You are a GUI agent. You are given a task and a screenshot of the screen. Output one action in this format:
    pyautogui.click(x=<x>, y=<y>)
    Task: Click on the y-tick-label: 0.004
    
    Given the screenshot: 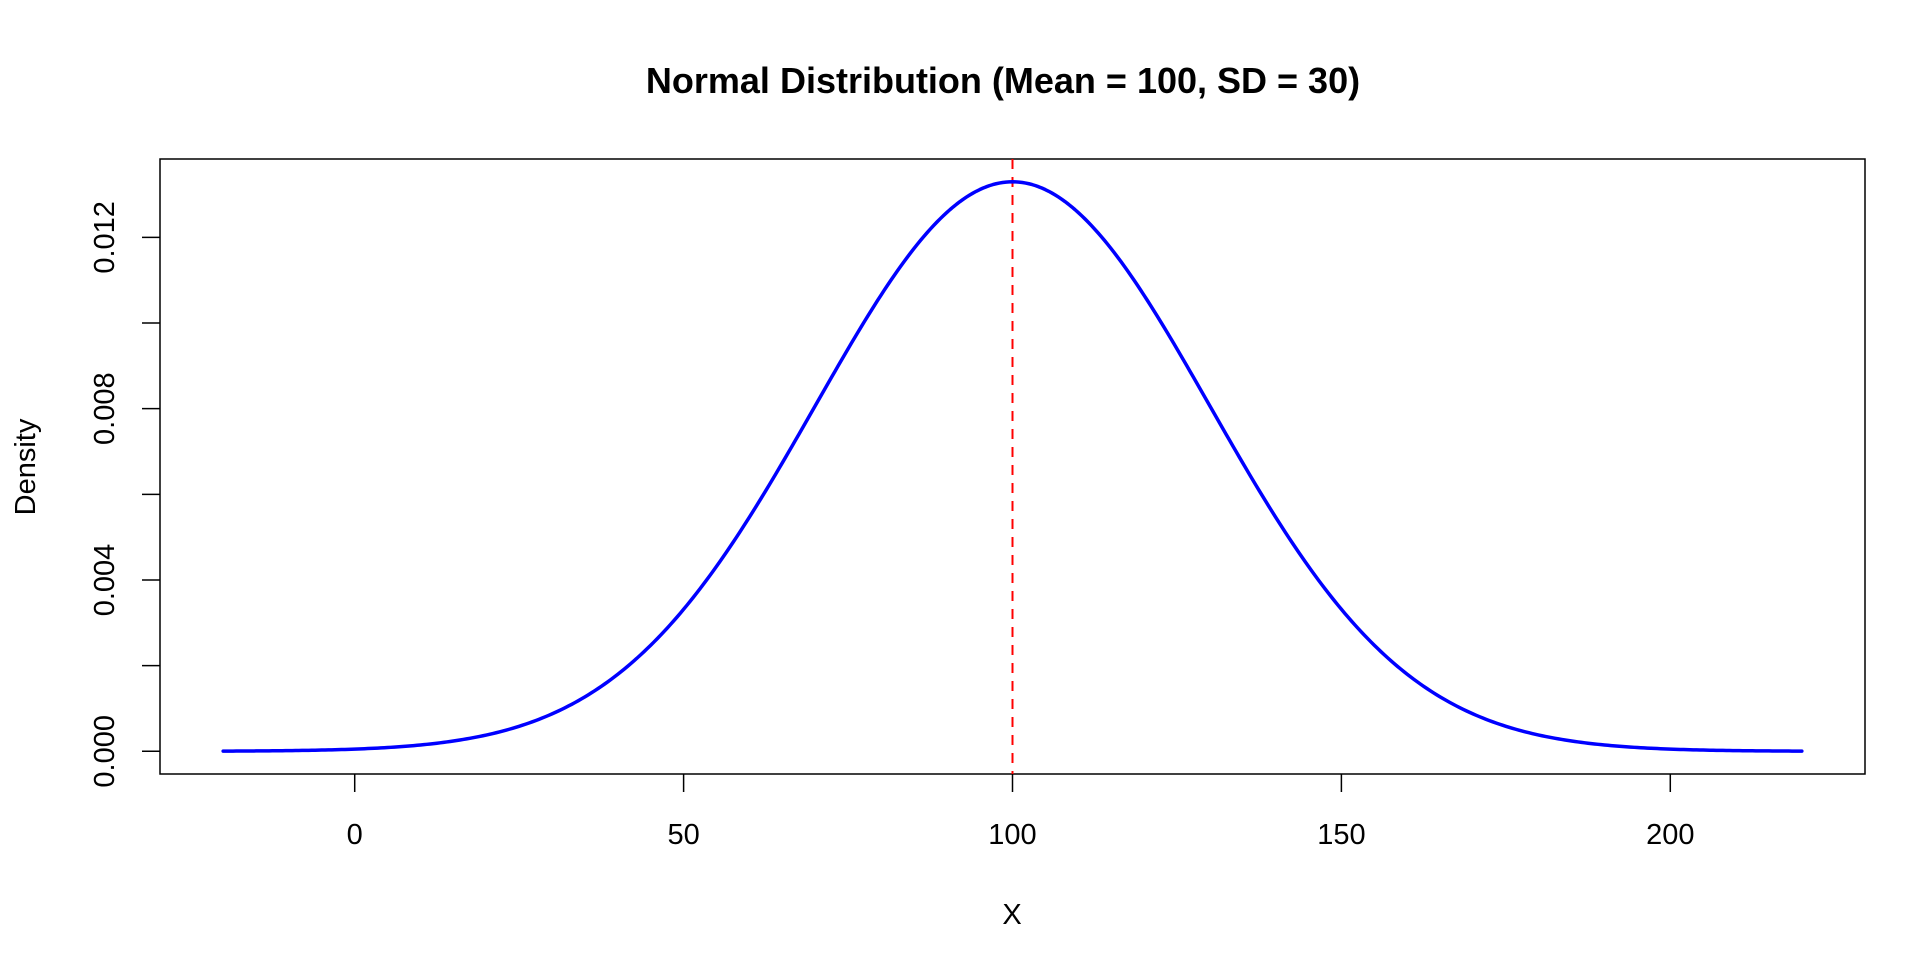 What is the action you would take?
    pyautogui.click(x=105, y=580)
    